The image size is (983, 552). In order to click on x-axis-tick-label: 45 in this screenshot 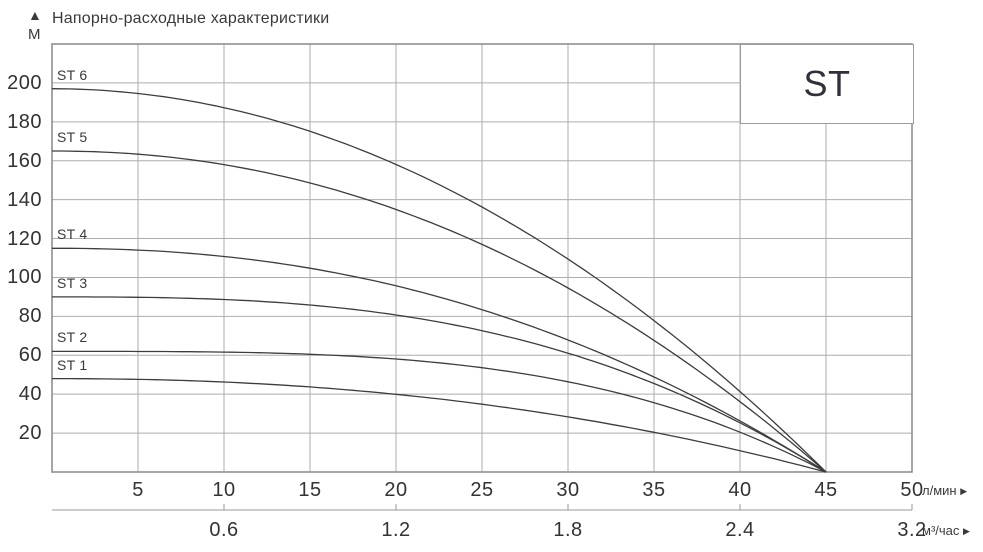, I will do `click(826, 490)`.